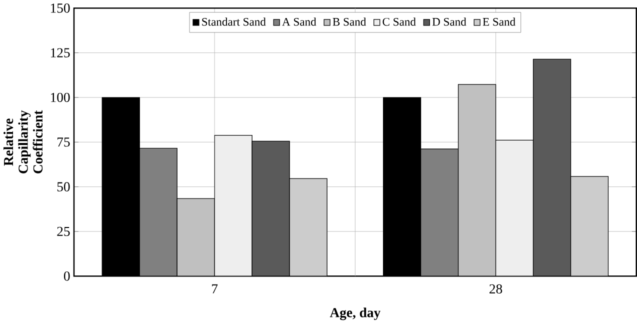 The width and height of the screenshot is (637, 324). I want to click on y-tick-label: 100, so click(60, 97).